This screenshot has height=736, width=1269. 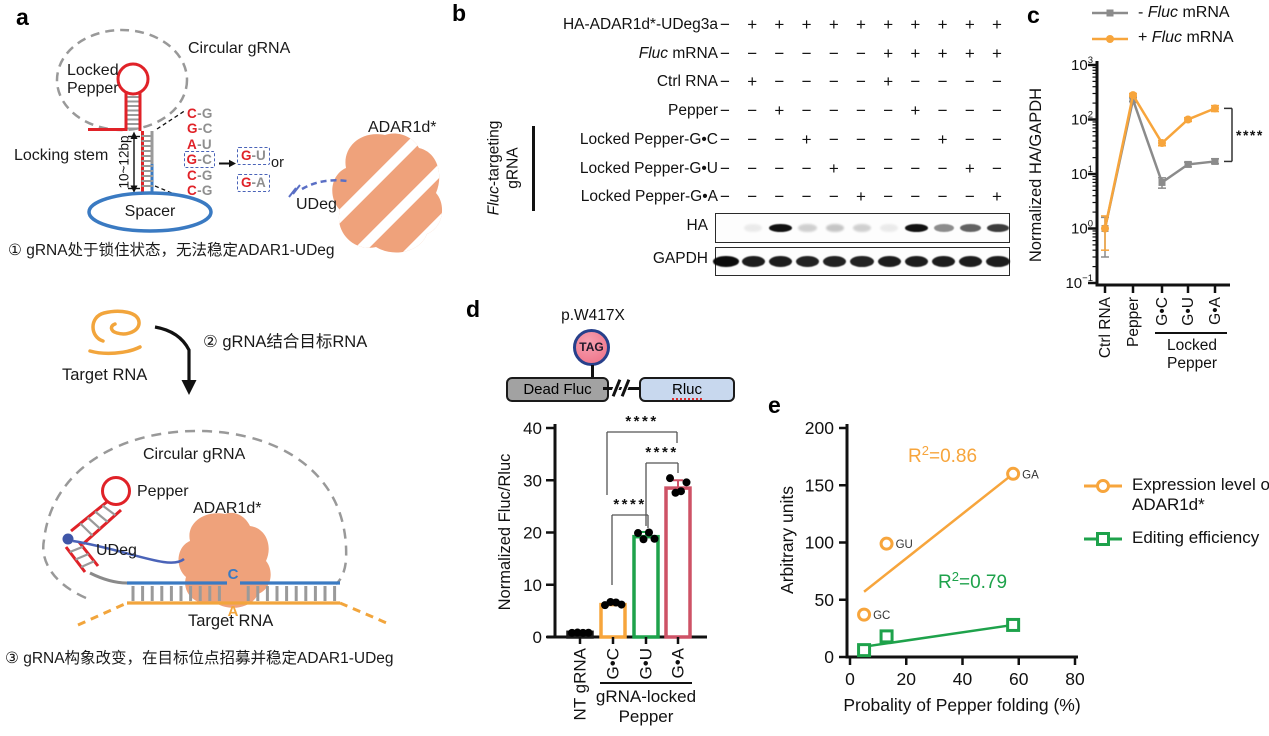 I want to click on base-pair-list: C-G G-C A-U G-C C-G C-G, so click(x=199, y=152).